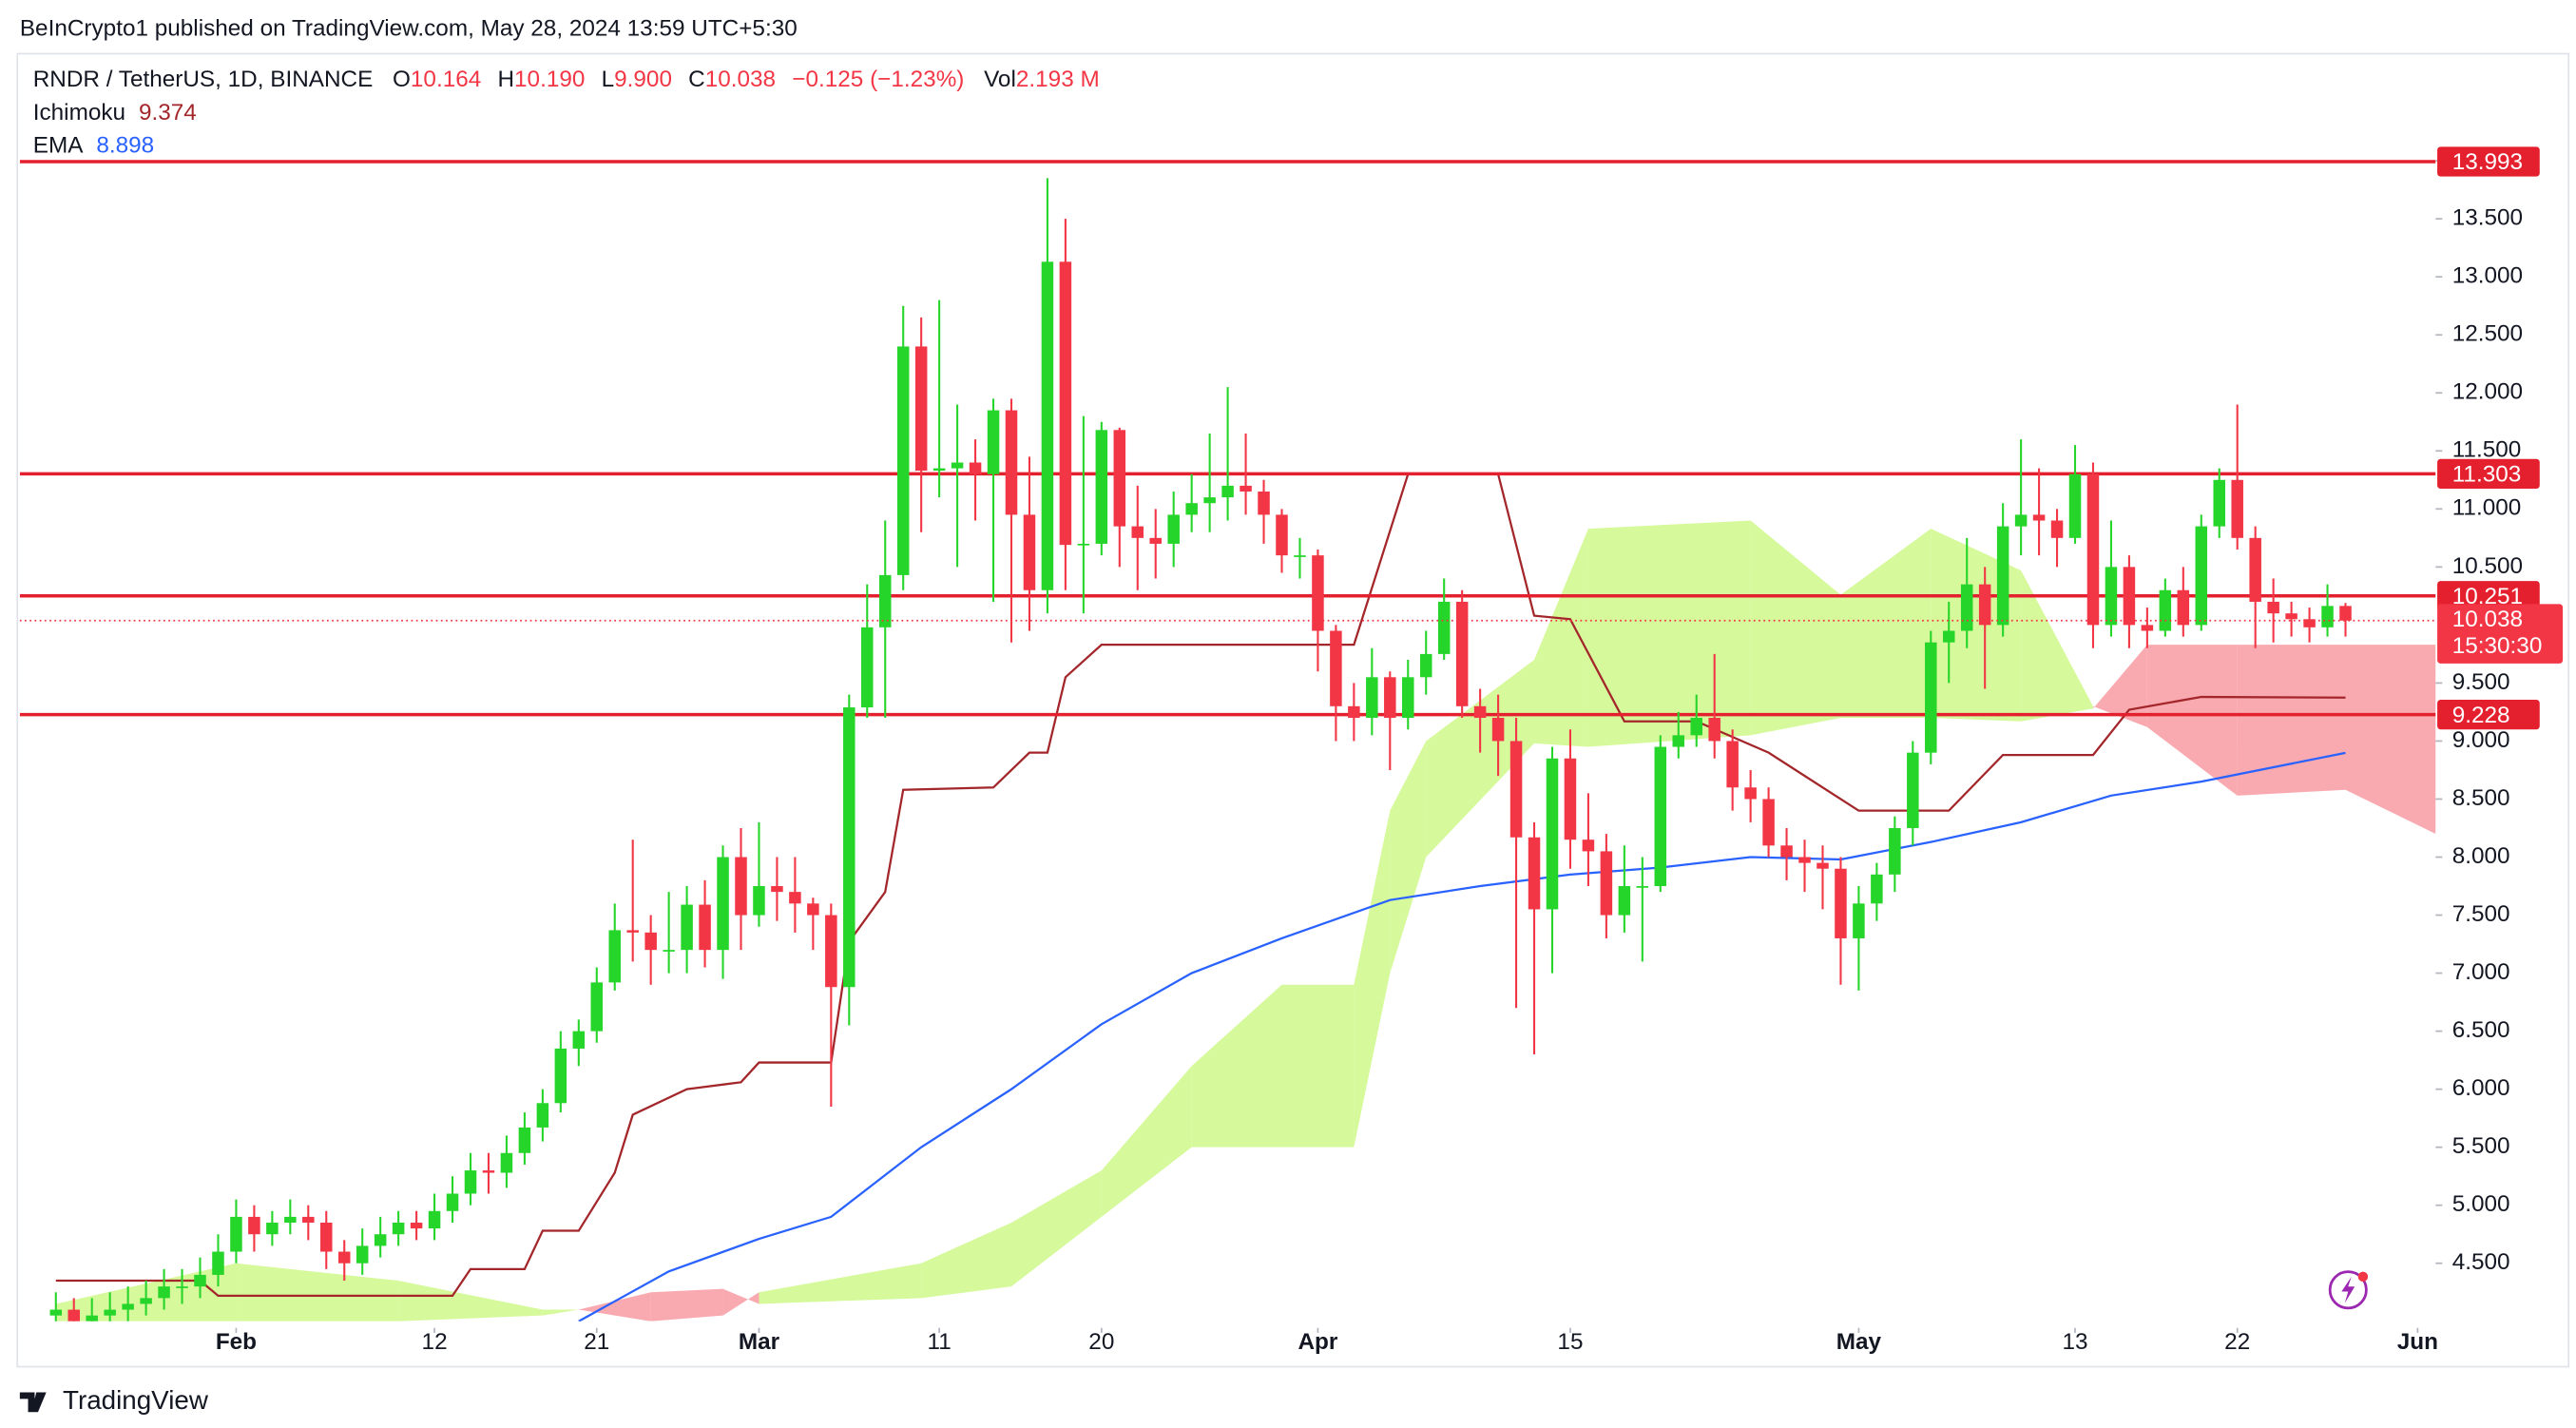 This screenshot has height=1428, width=2576. I want to click on legend-value: 10.190, so click(550, 80).